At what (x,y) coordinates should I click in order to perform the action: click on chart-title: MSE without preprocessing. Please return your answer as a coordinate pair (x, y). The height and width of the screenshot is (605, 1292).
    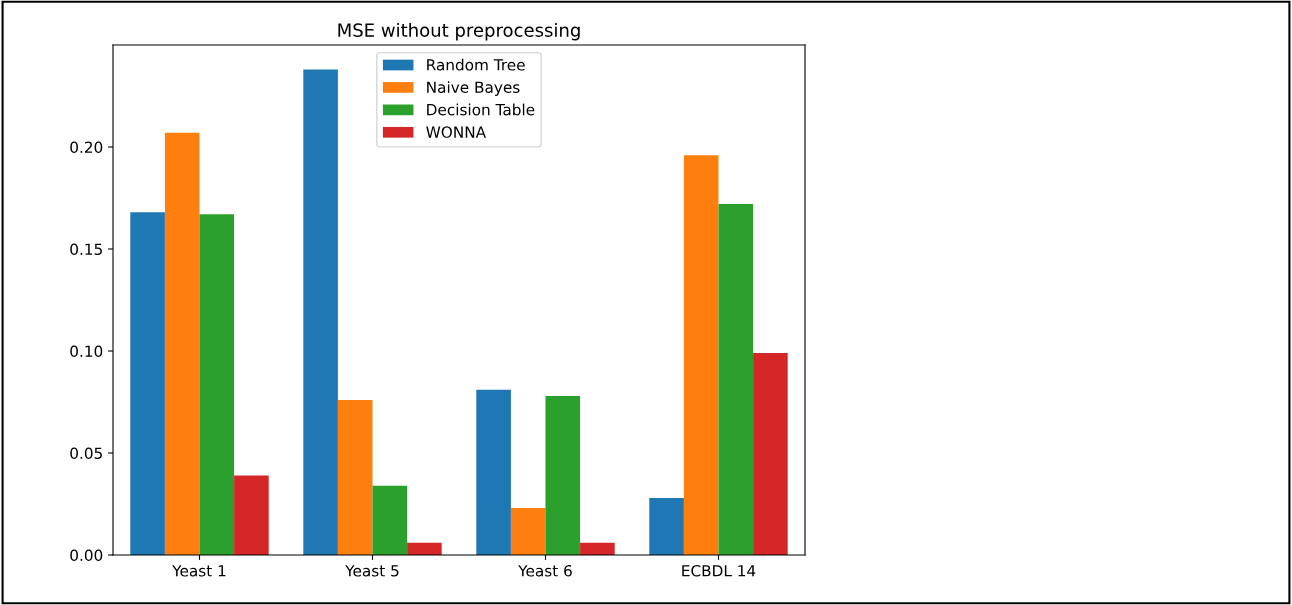
    Looking at the image, I should click on (459, 31).